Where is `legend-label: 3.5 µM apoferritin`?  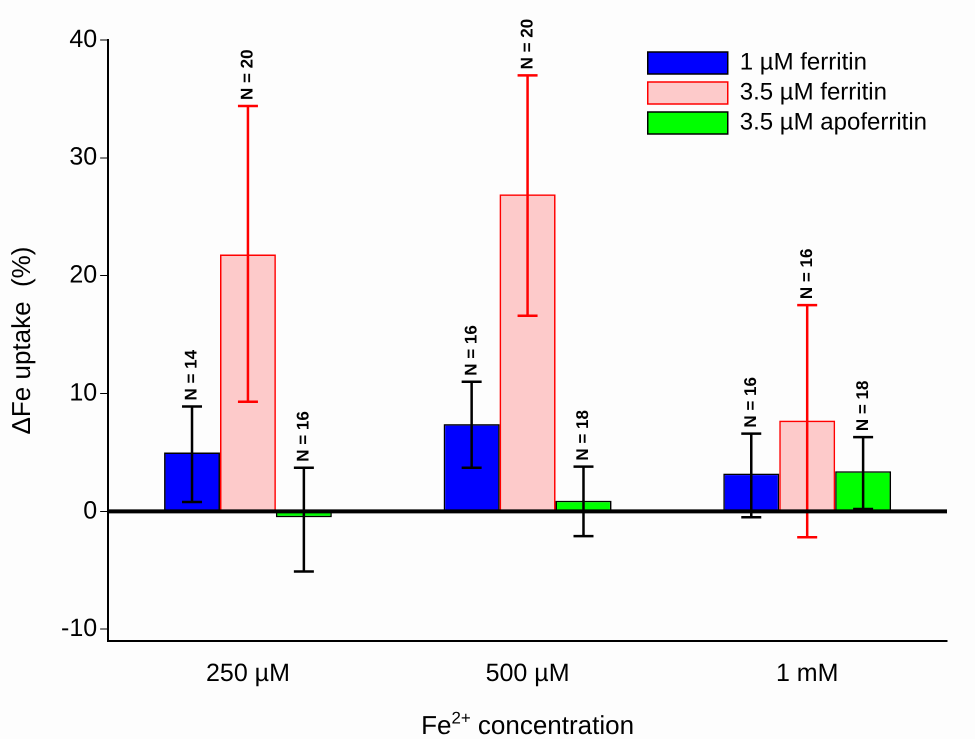
legend-label: 3.5 µM apoferritin is located at coordinates (834, 122).